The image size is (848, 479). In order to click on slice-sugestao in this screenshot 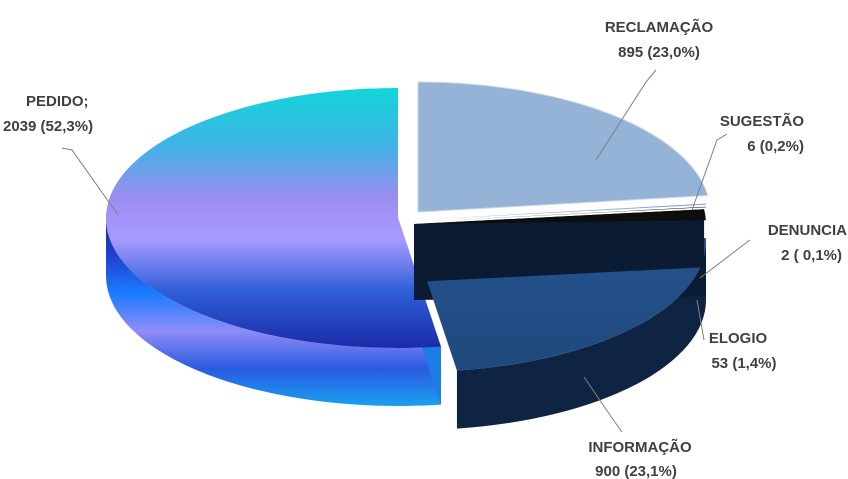, I will do `click(561, 211)`.